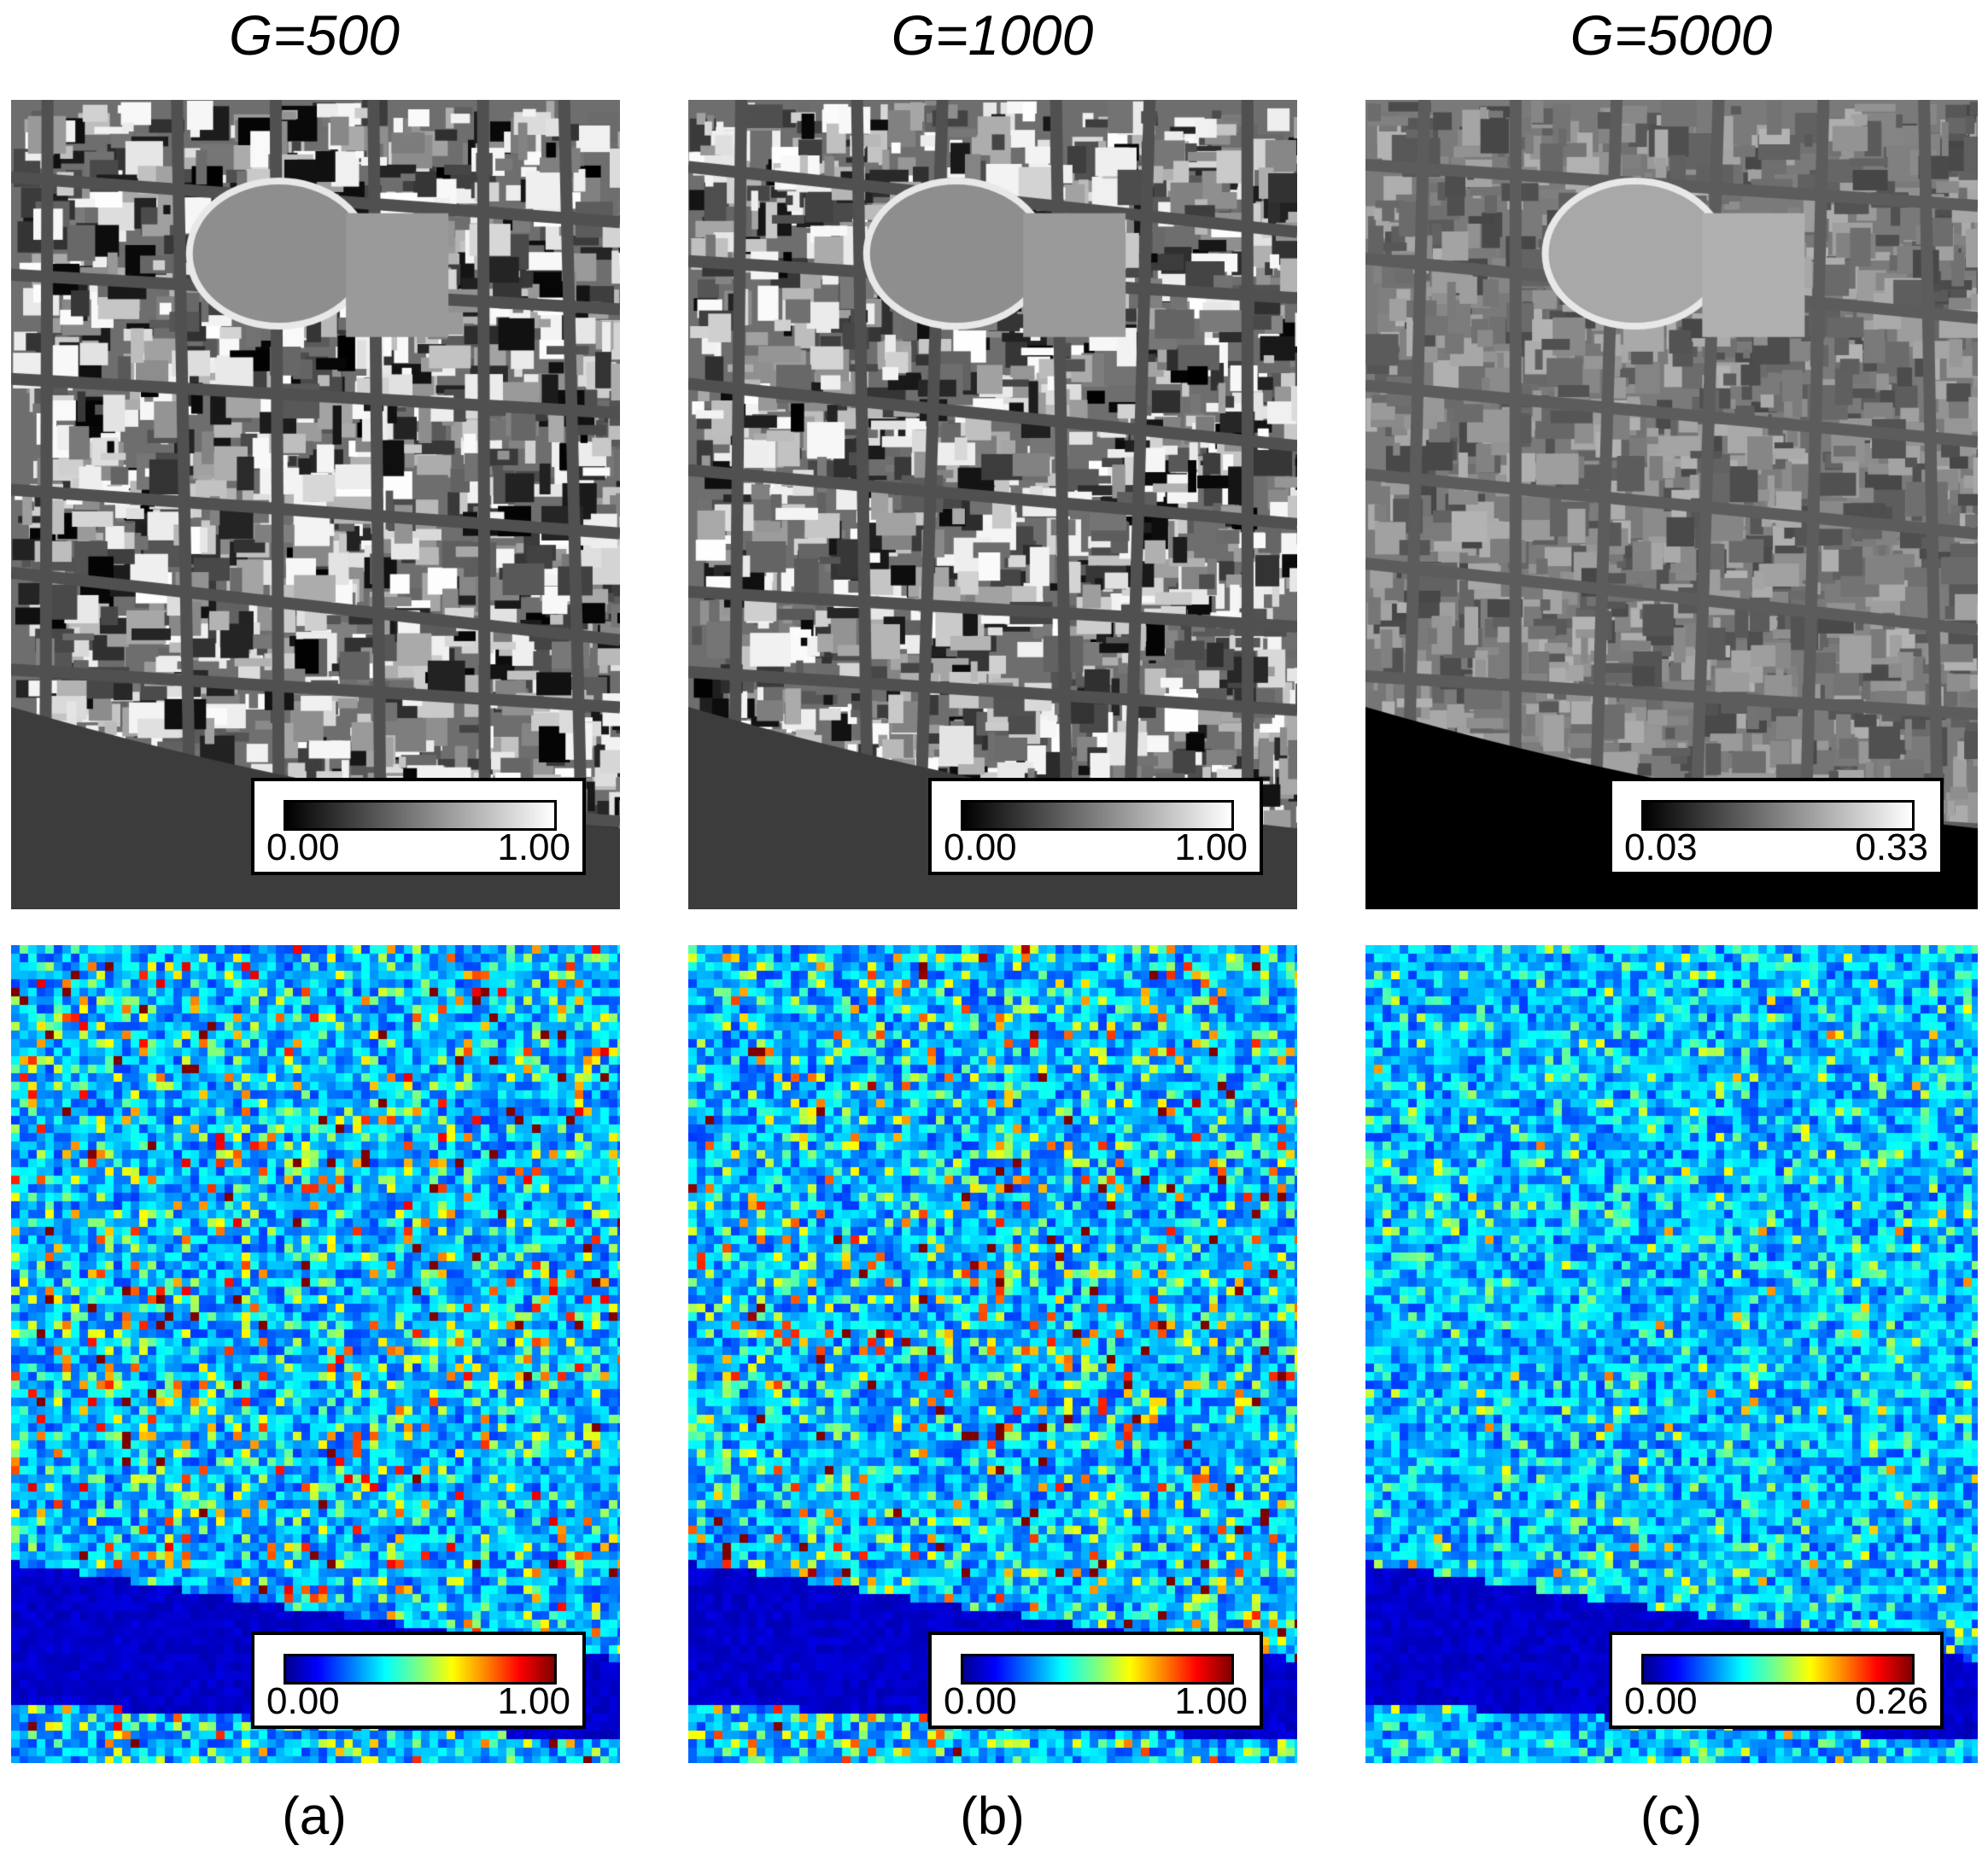  Describe the element at coordinates (1661, 847) in the screenshot. I see `colorbar-min-label: 0.03` at that location.